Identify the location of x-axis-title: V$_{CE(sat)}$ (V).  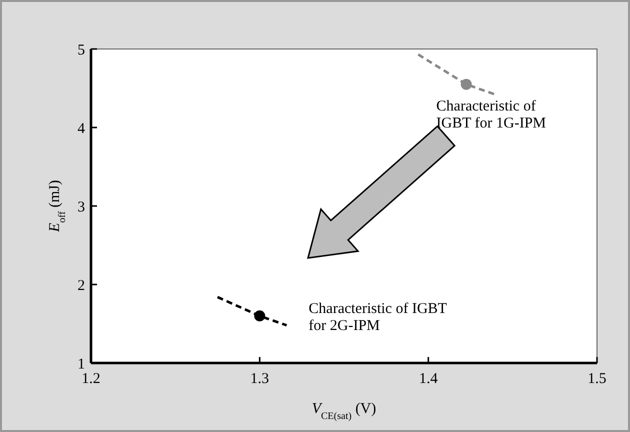
(344, 411).